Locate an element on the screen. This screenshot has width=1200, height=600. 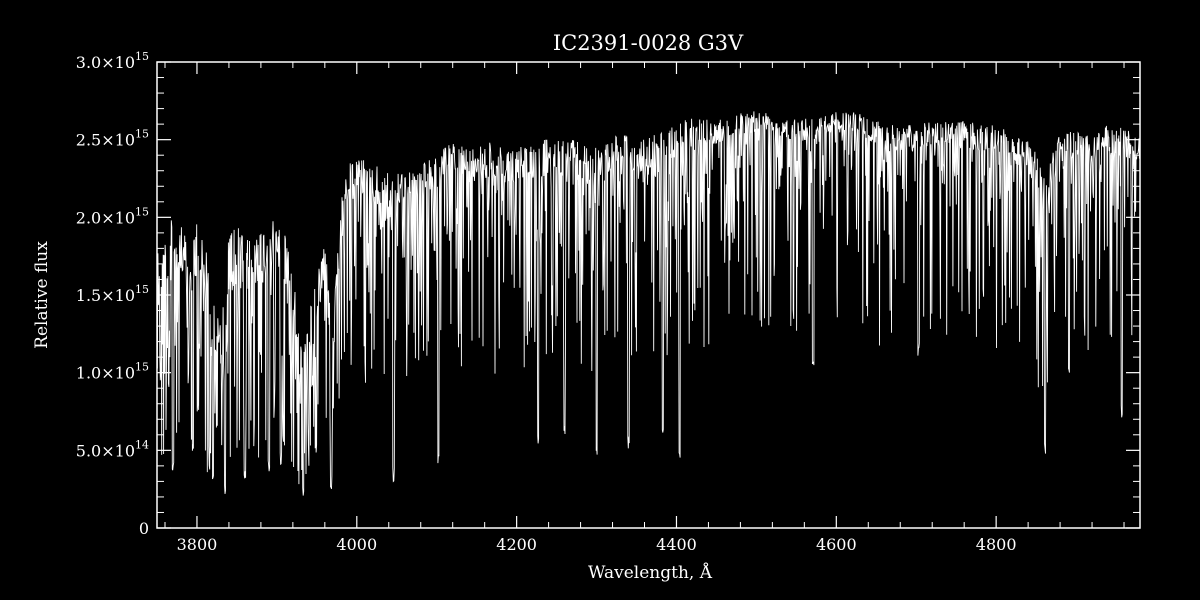
x-tick-label: 4800 is located at coordinates (996, 544).